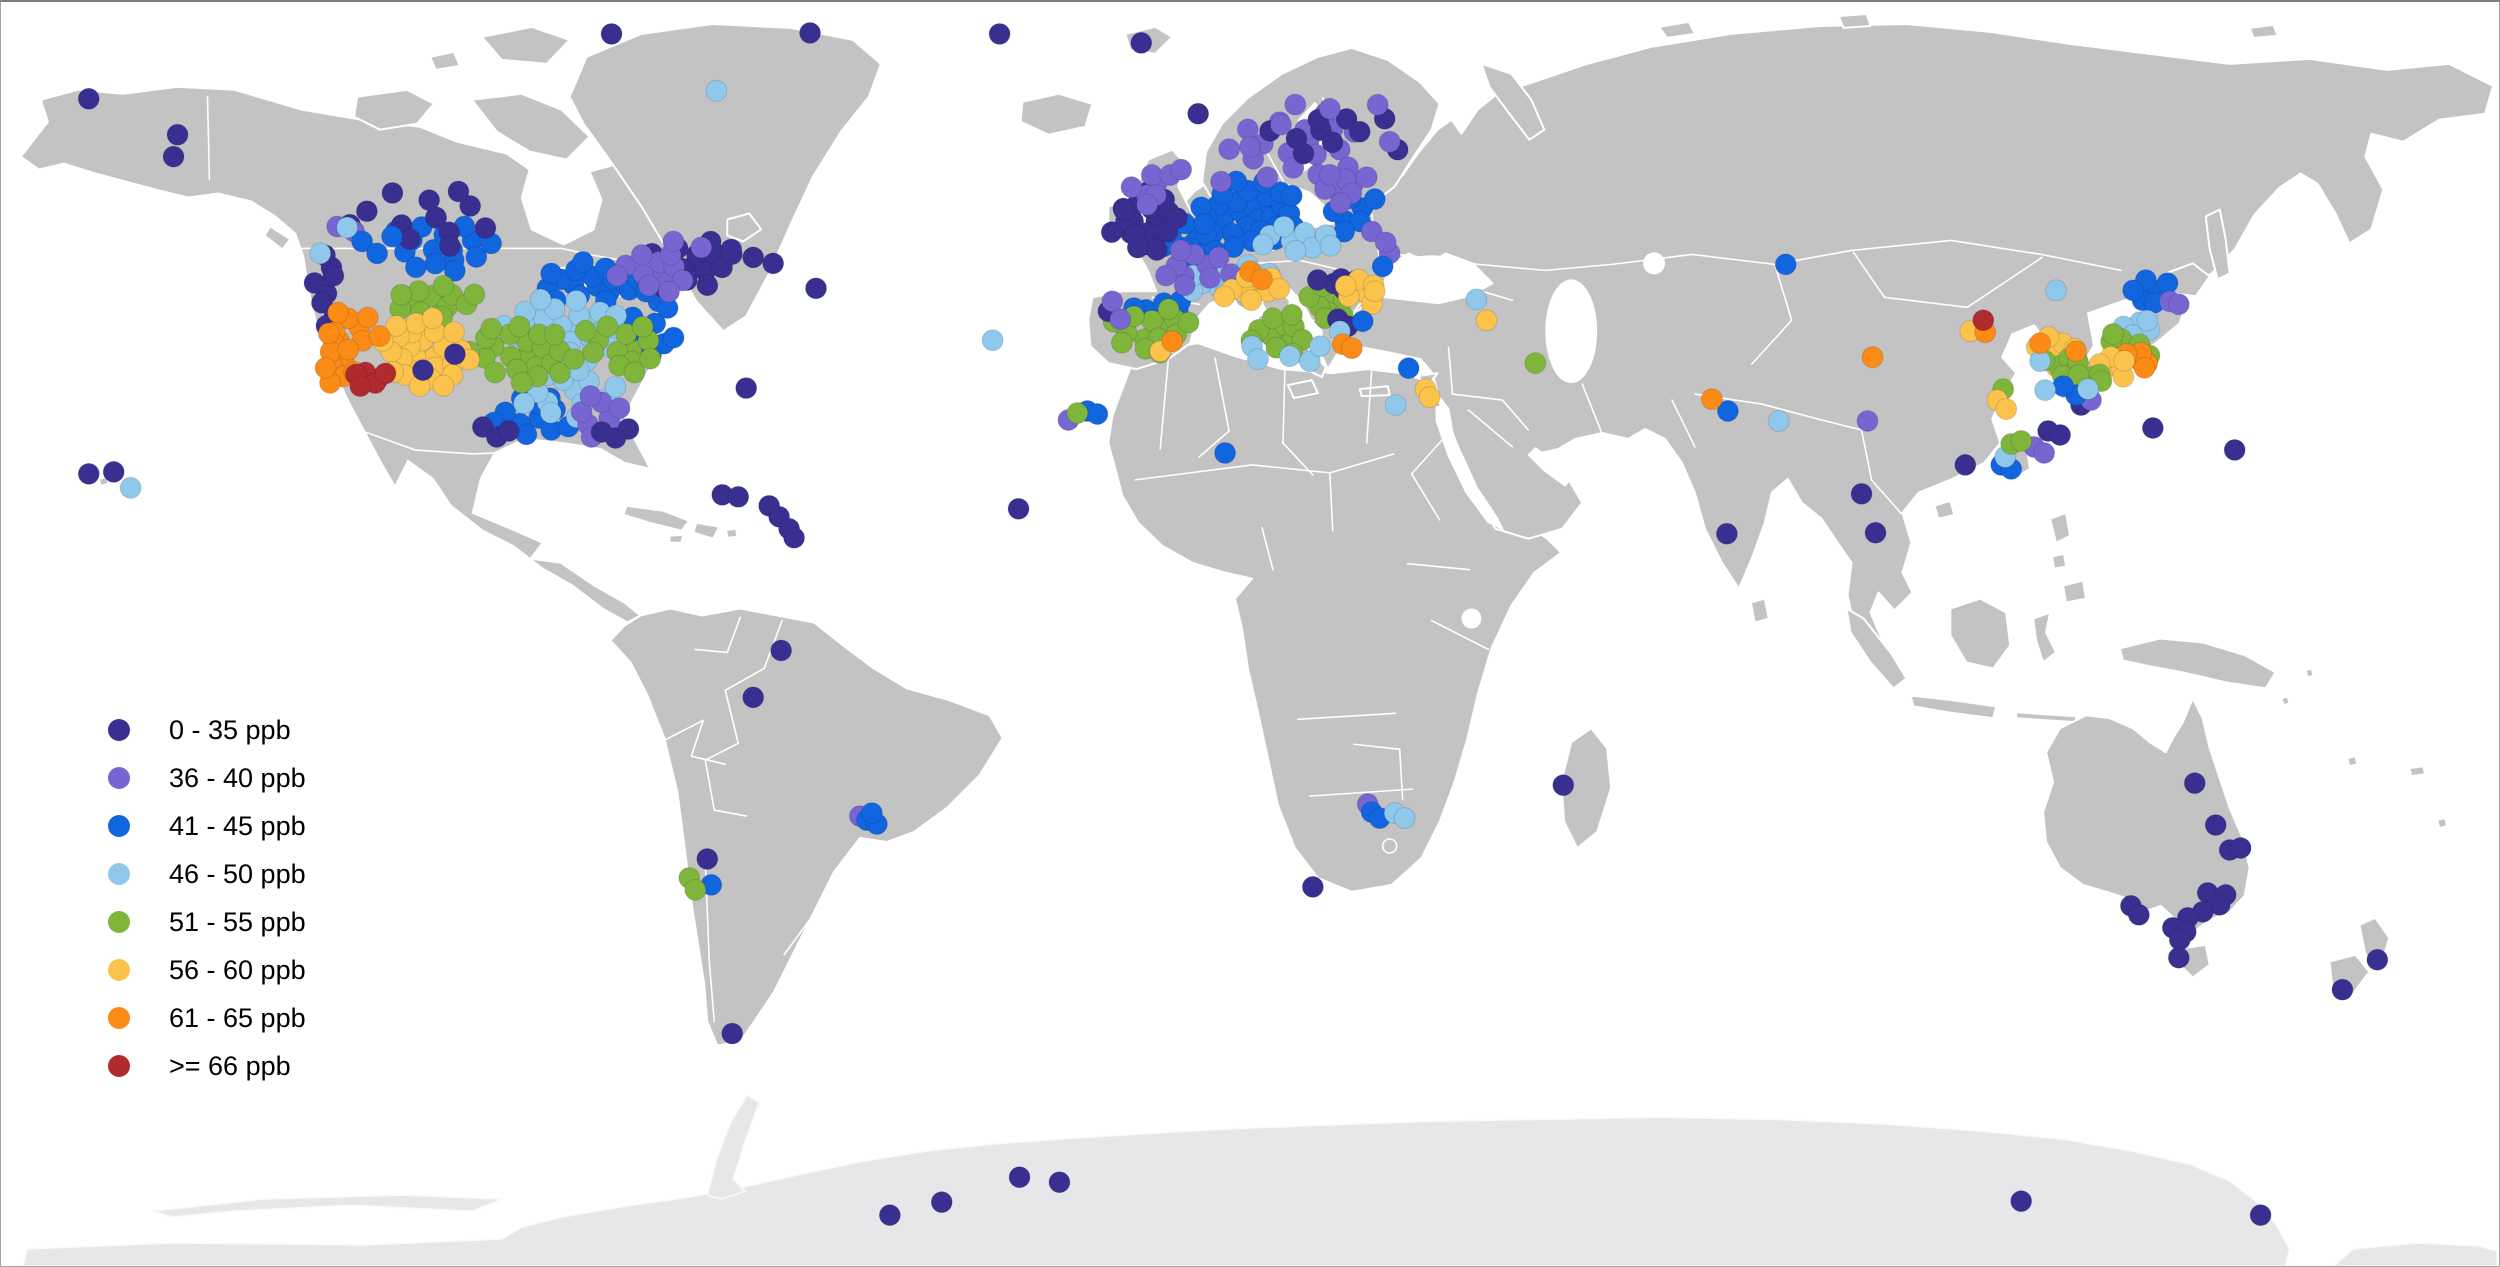 The height and width of the screenshot is (1267, 2500). What do you see at coordinates (237, 873) in the screenshot?
I see `legend-label: 46 - 50 ppb` at bounding box center [237, 873].